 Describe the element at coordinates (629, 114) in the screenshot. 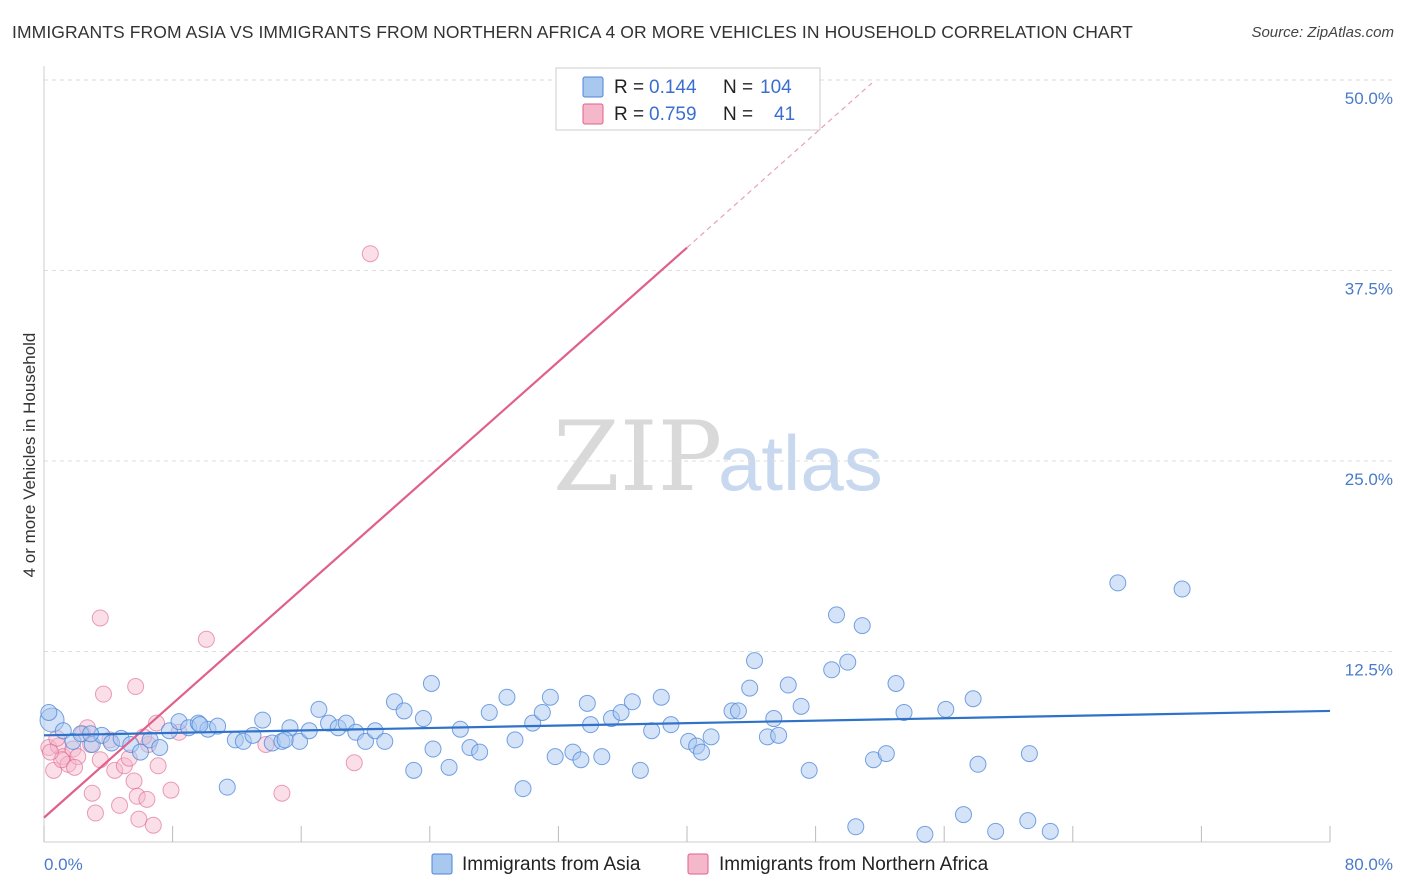

I see `legend-r-label-africa: R =` at that location.